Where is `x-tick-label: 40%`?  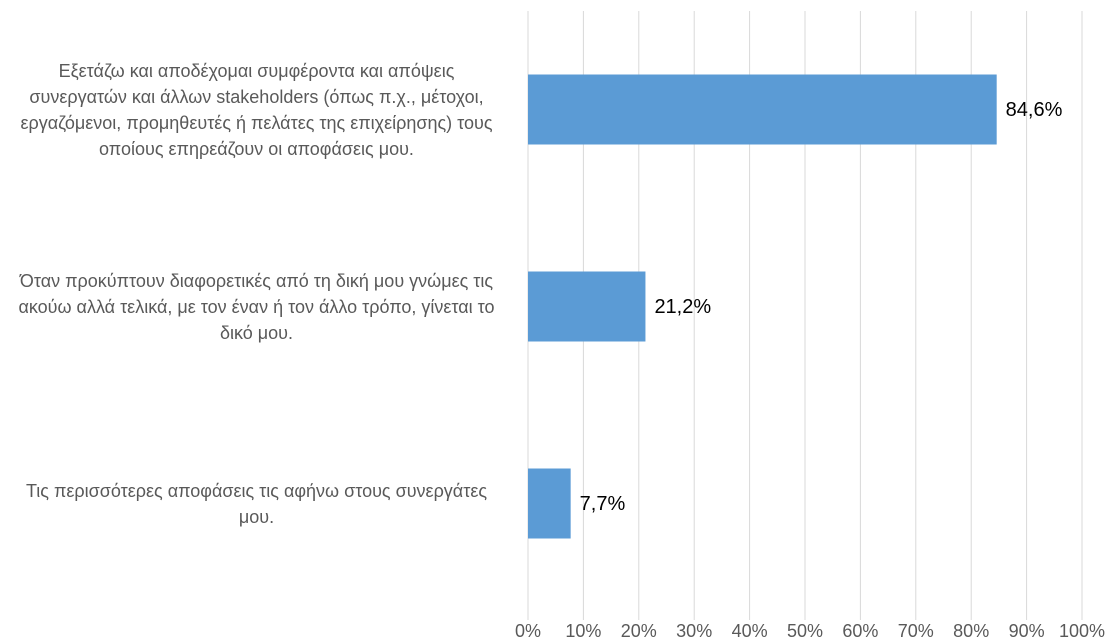
x-tick-label: 40% is located at coordinates (750, 631).